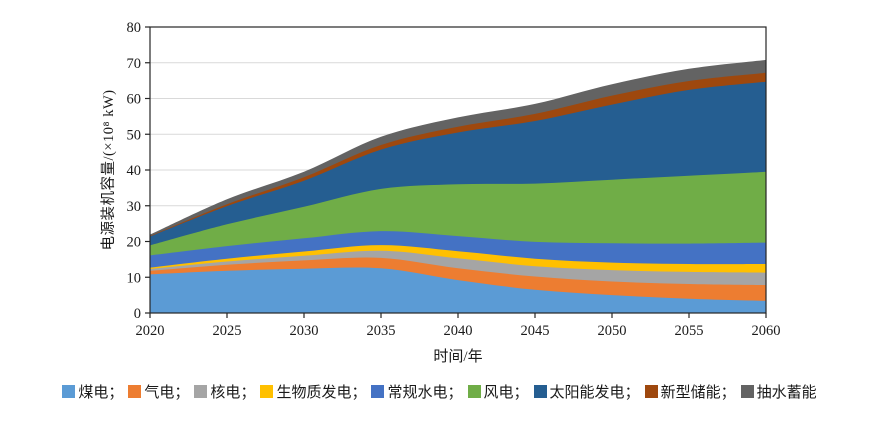  I want to click on chart-legend: 煤电；气电；核电；生物质发电；常规水电；风电；太阳能发电；新型储能；抽水蓄能, so click(439, 391).